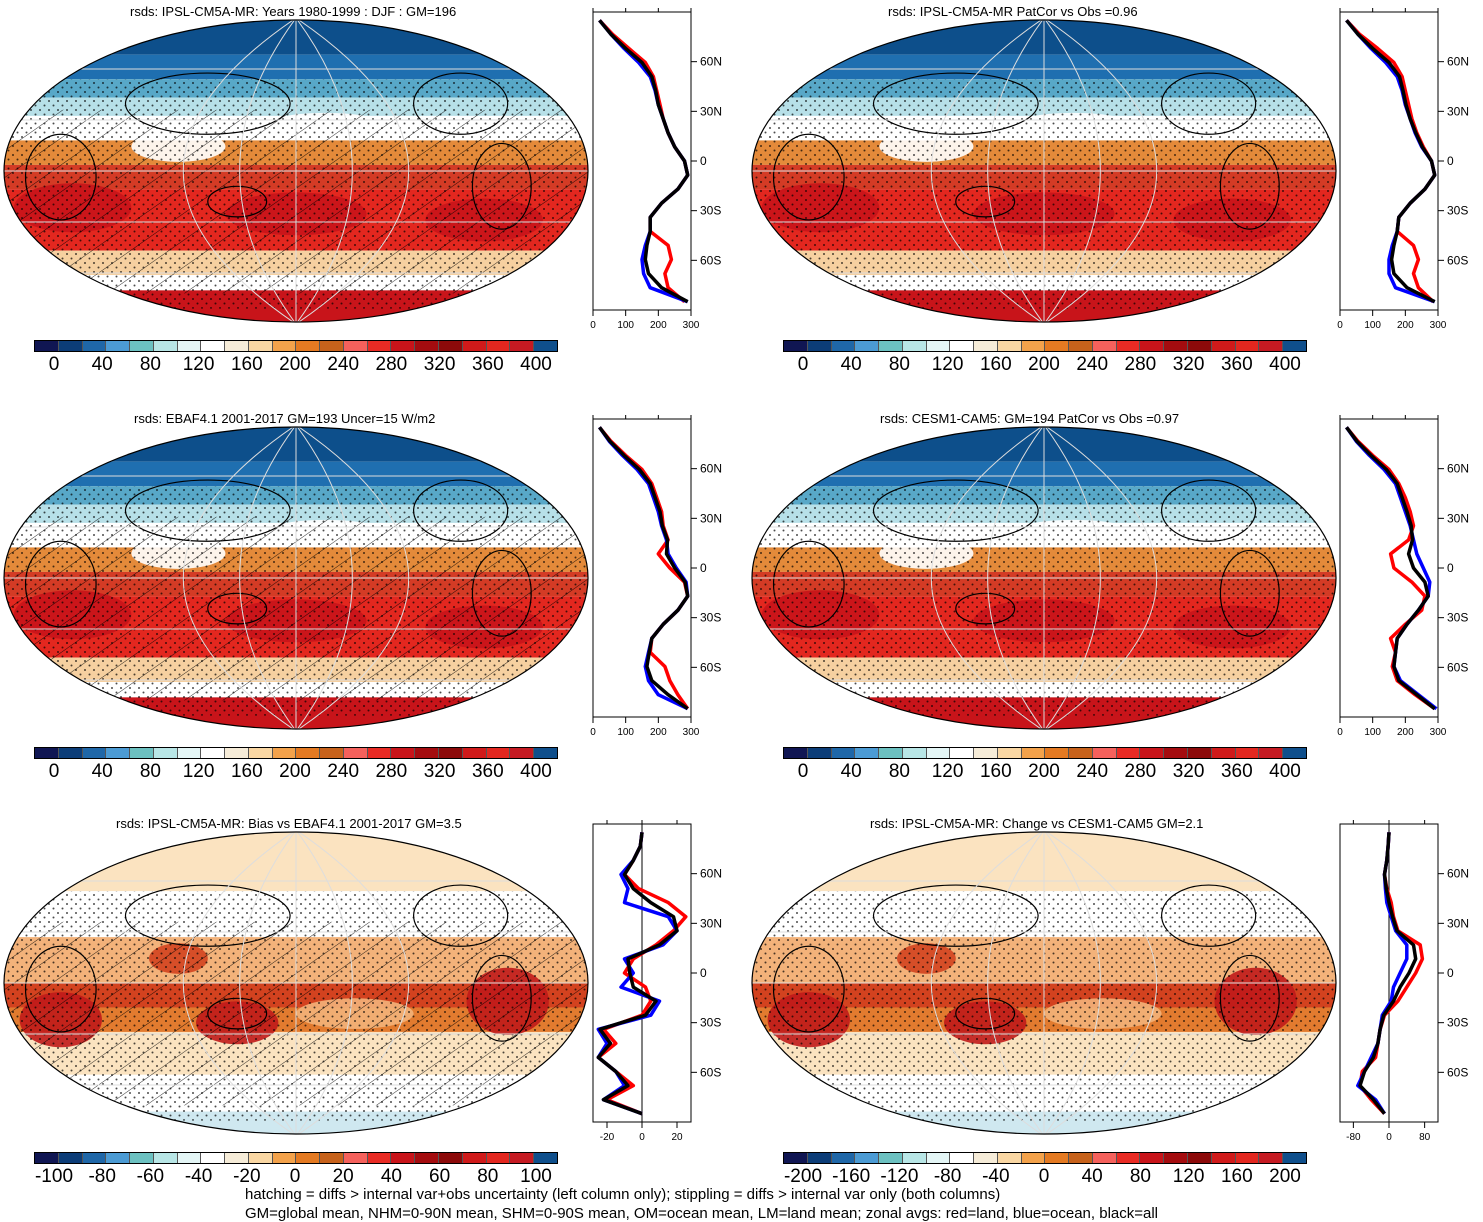  I want to click on lat-label: 30S, so click(1457, 211).